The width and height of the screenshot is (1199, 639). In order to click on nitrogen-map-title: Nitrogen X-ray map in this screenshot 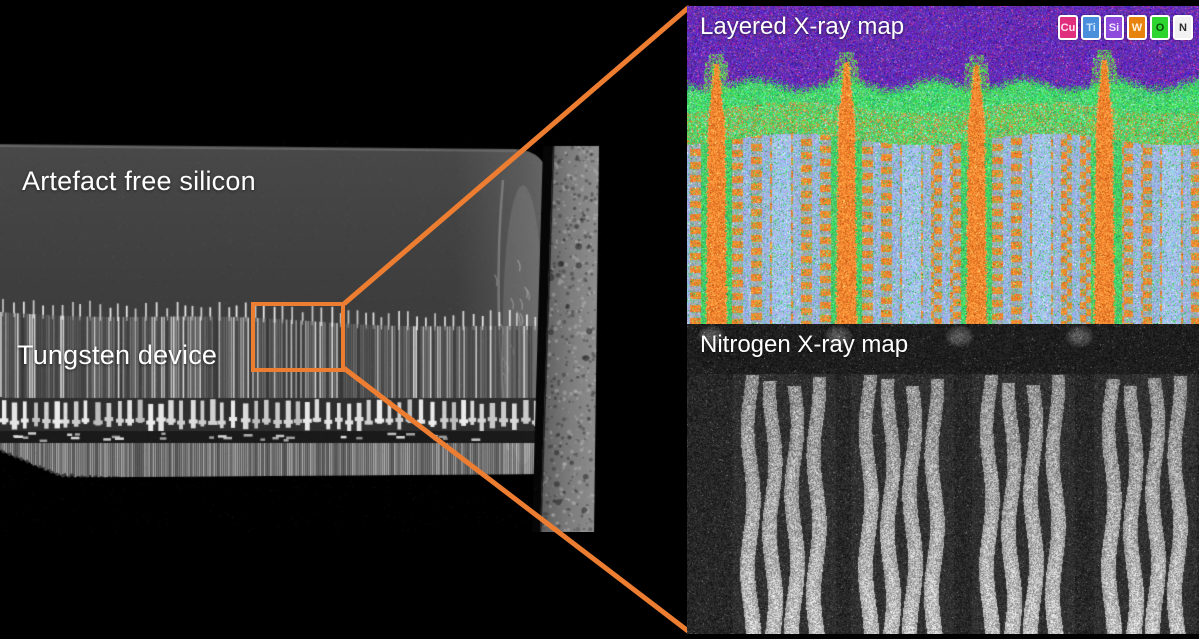, I will do `click(804, 344)`.